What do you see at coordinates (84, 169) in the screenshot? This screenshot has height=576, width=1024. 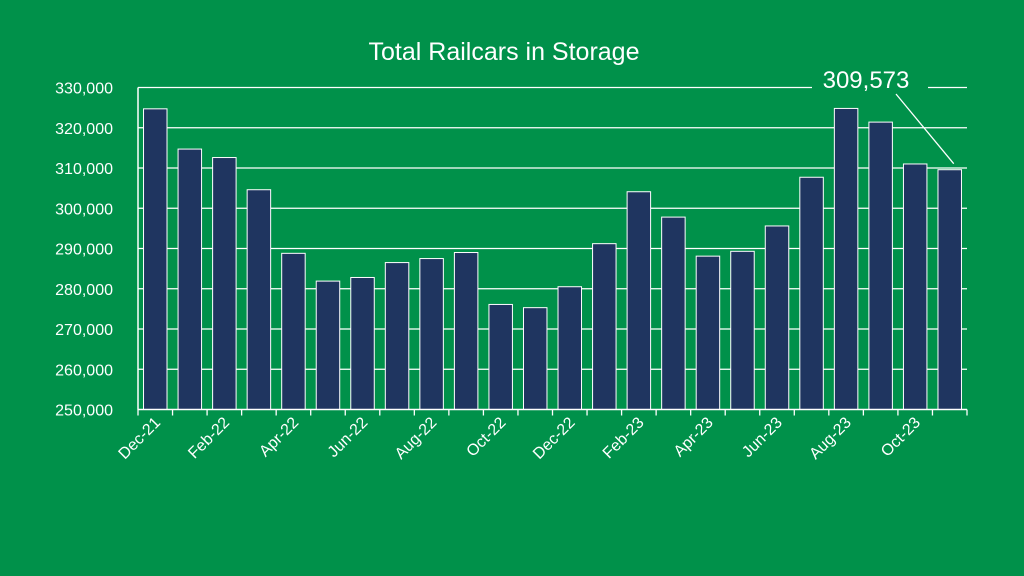 I see `y-tick-label: 310,000` at bounding box center [84, 169].